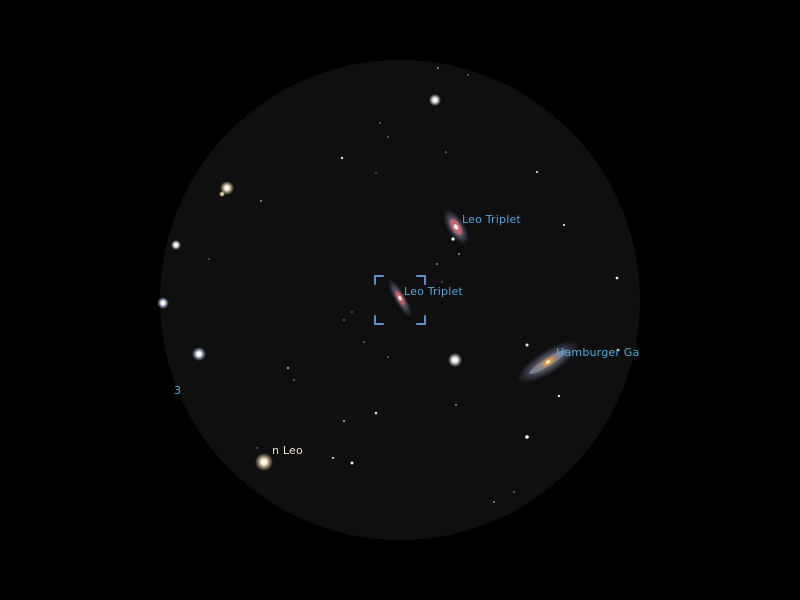 This screenshot has width=800, height=600. What do you see at coordinates (178, 390) in the screenshot?
I see `label-edge-fragment: 3` at bounding box center [178, 390].